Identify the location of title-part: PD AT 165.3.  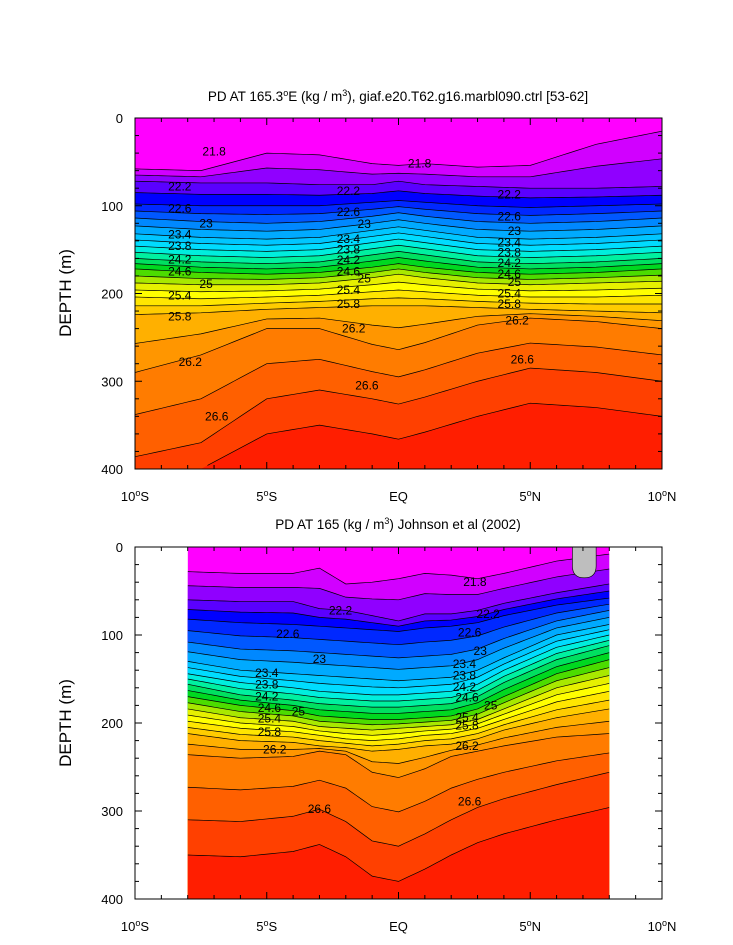
(245, 96).